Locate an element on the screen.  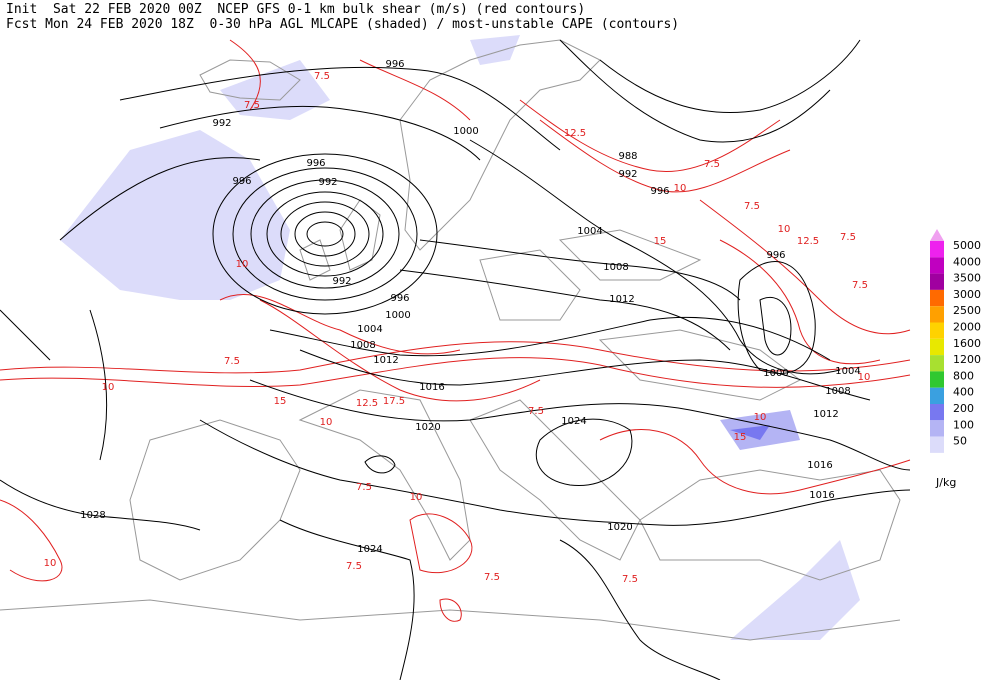
legend-label: 50 is located at coordinates (960, 441).